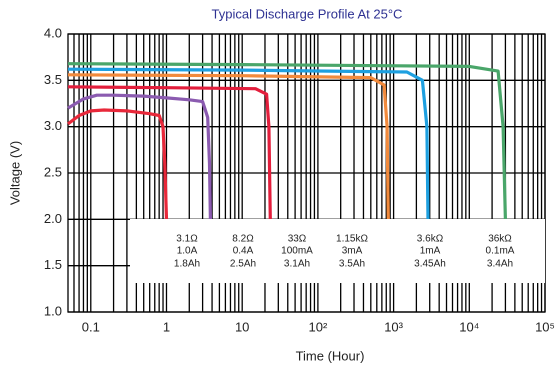 This screenshot has width=558, height=371. What do you see at coordinates (352, 264) in the screenshot?
I see `legend-capacity: 3.5Ah` at bounding box center [352, 264].